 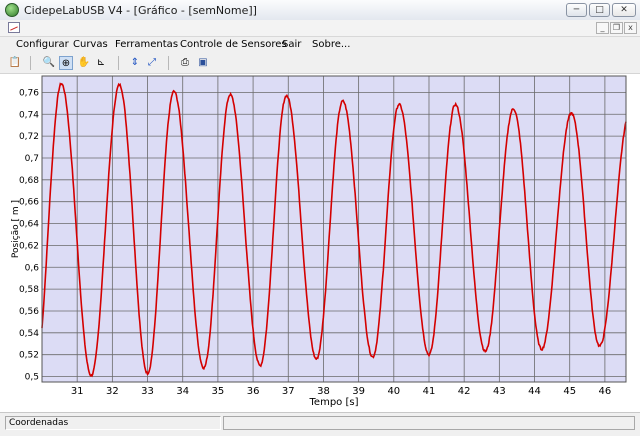 I want to click on zoom-out-icon: 🔍, so click(x=49, y=62).